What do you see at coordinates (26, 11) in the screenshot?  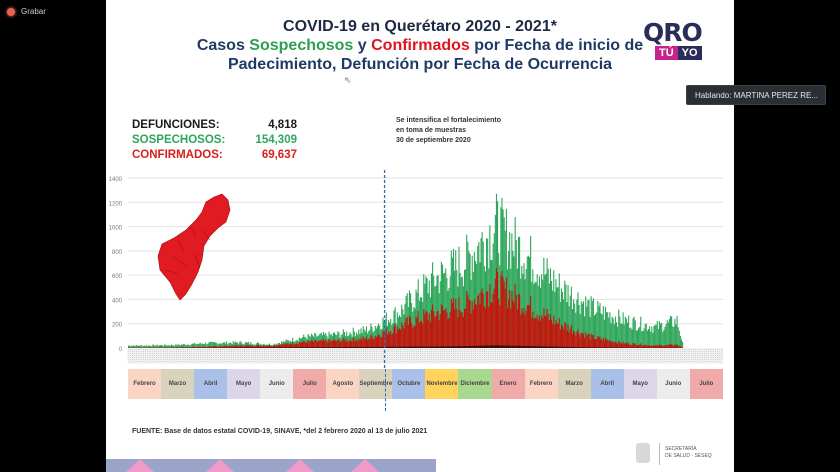 I see `record-indicator: Grabar` at bounding box center [26, 11].